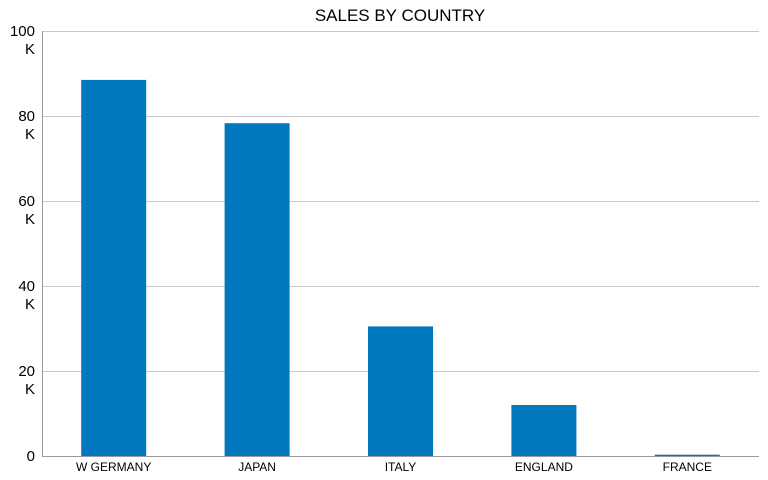  I want to click on x-tick-label: FRANCE, so click(687, 467).